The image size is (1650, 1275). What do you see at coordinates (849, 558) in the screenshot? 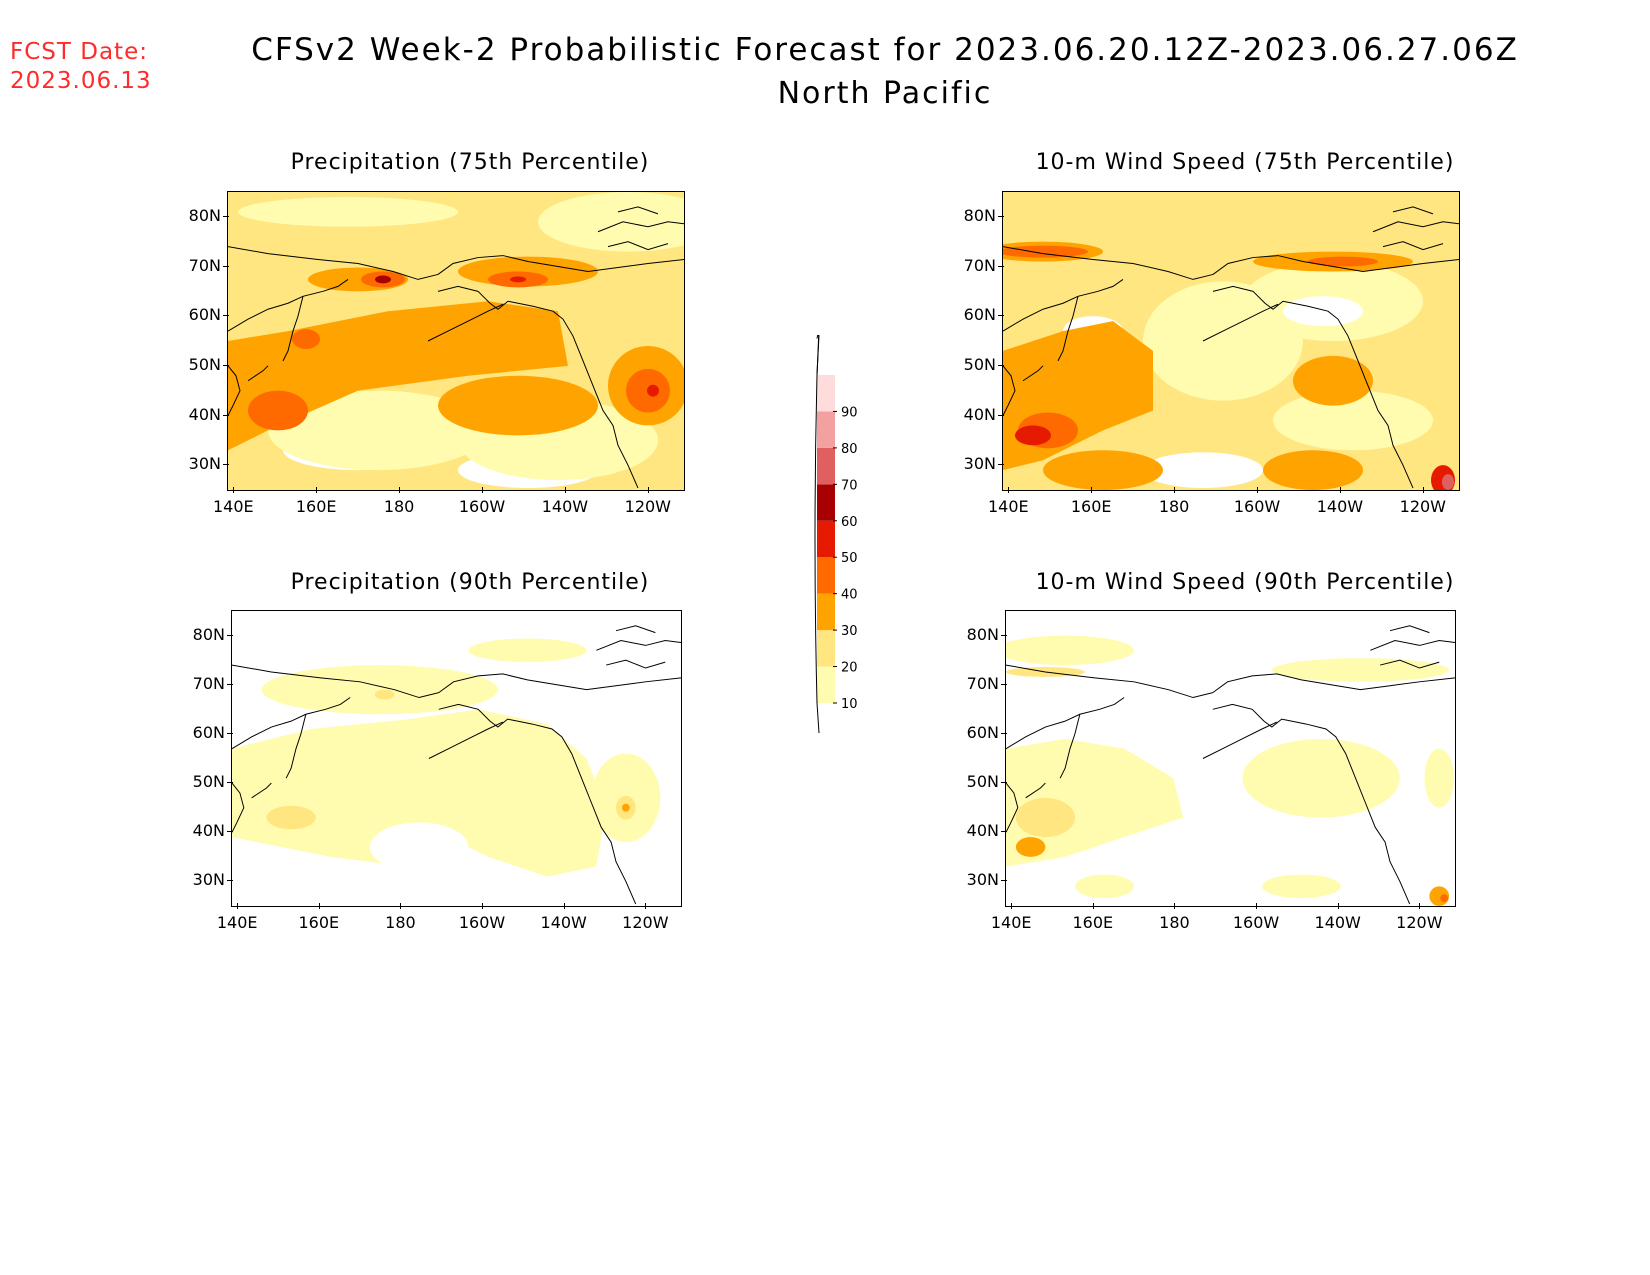
I see `colorbar-label: 50` at bounding box center [849, 558].